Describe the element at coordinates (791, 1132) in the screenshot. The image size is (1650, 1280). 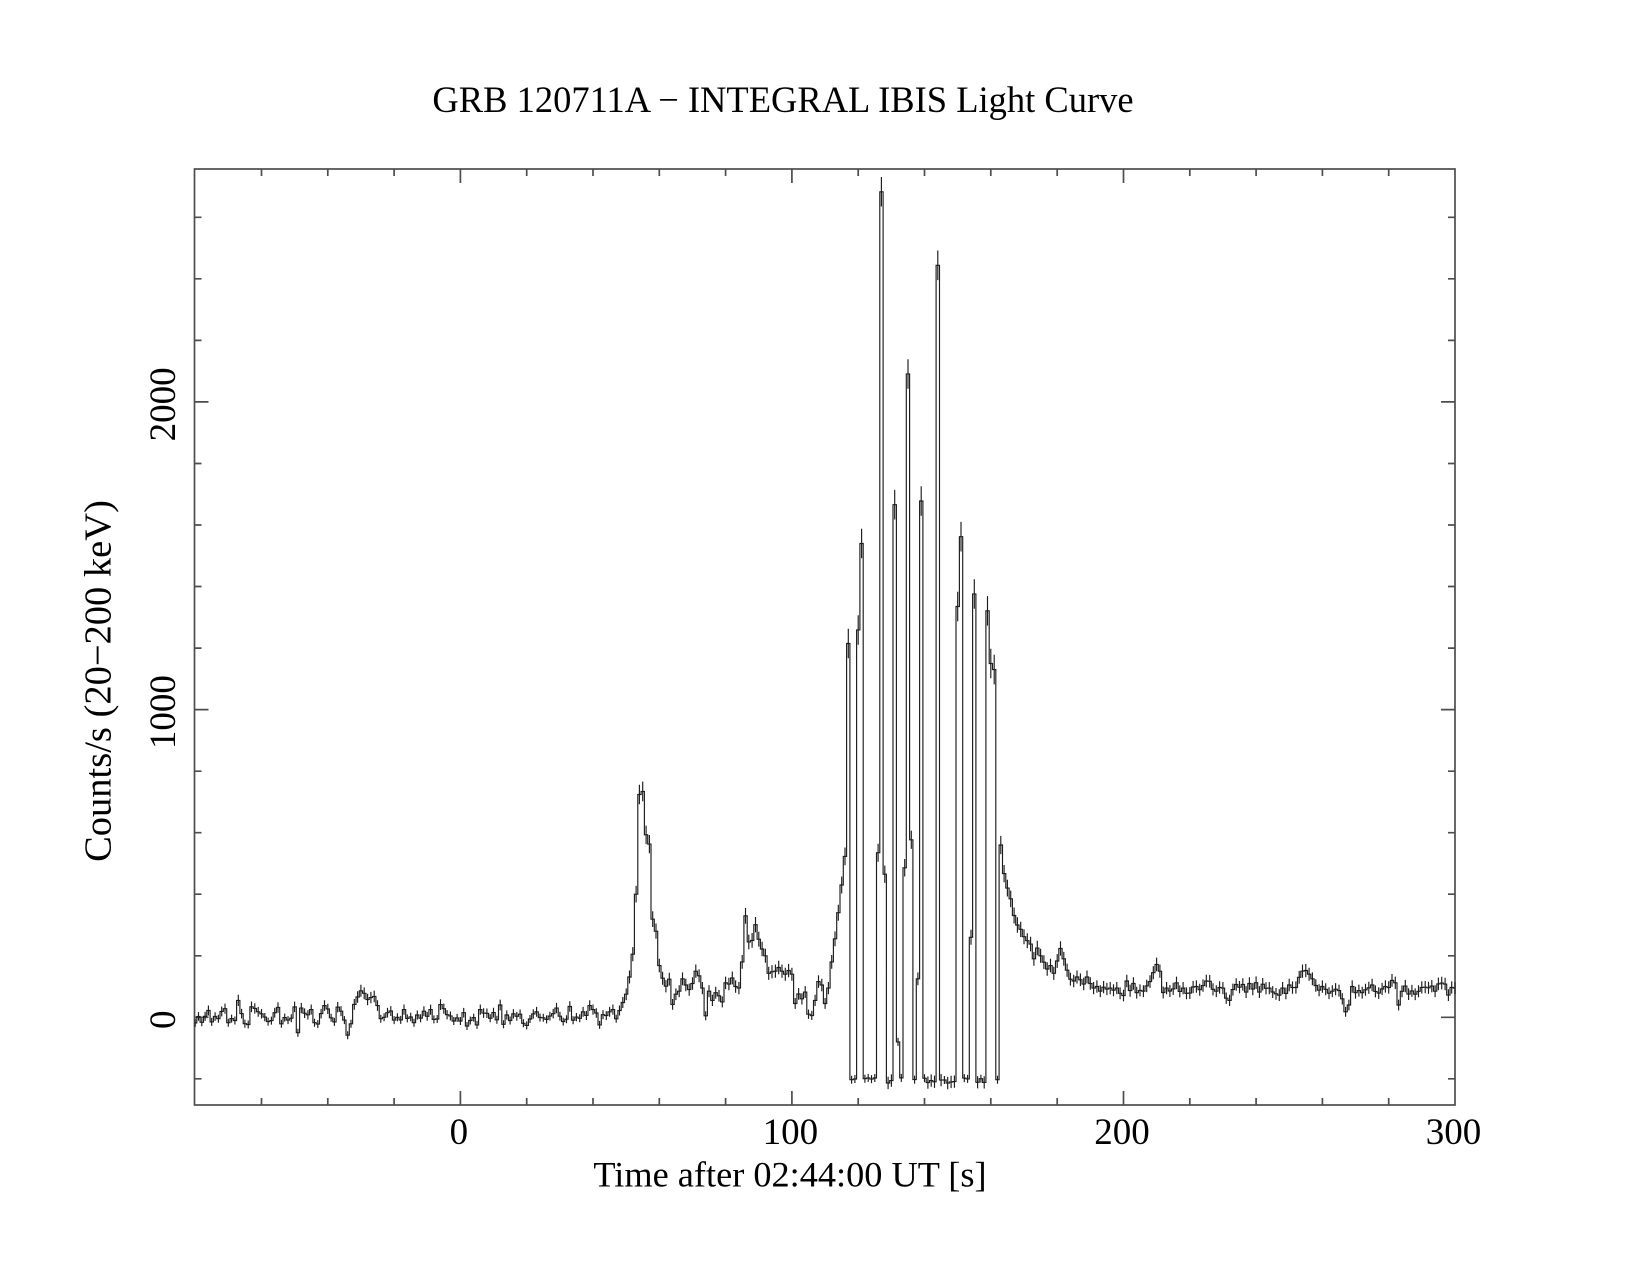
I see `svg-text: 100` at that location.